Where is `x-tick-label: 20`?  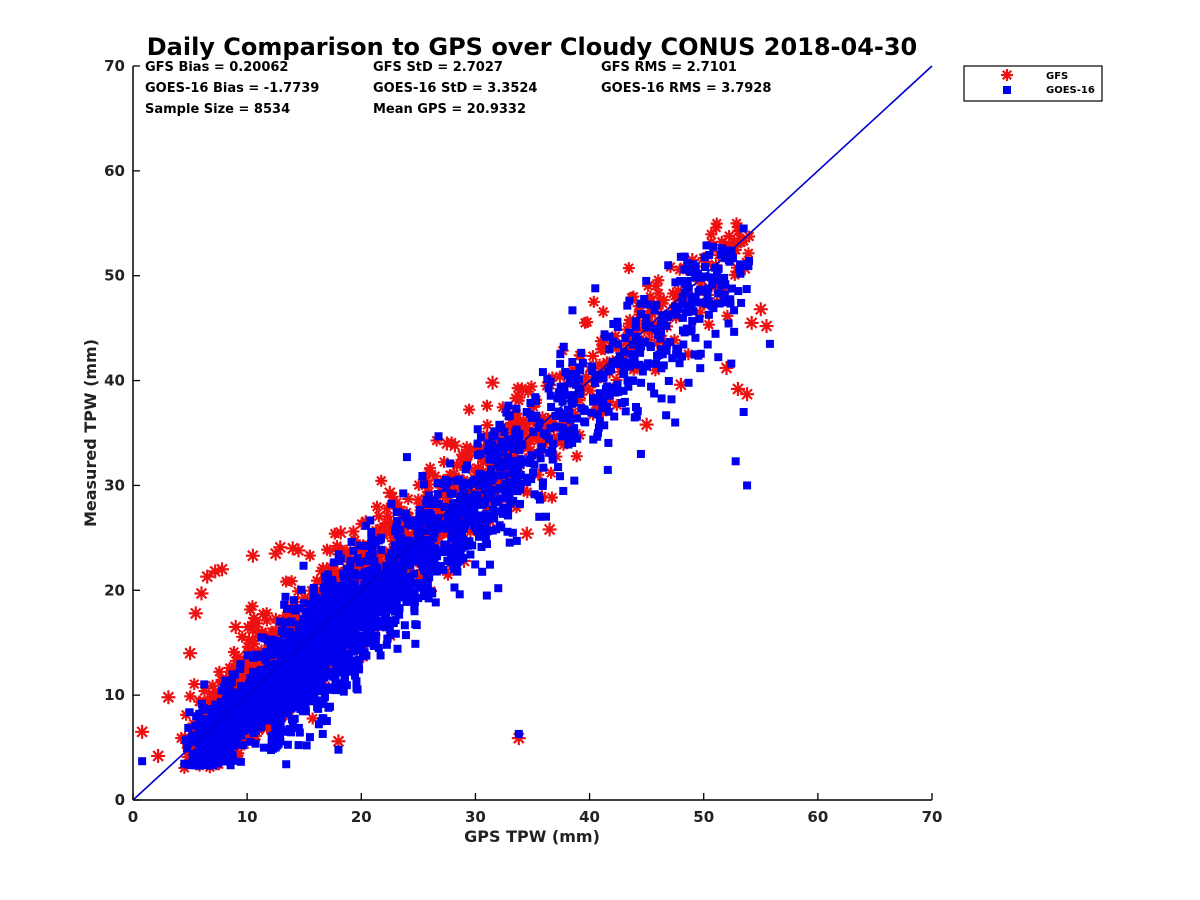 x-tick-label: 20 is located at coordinates (361, 817).